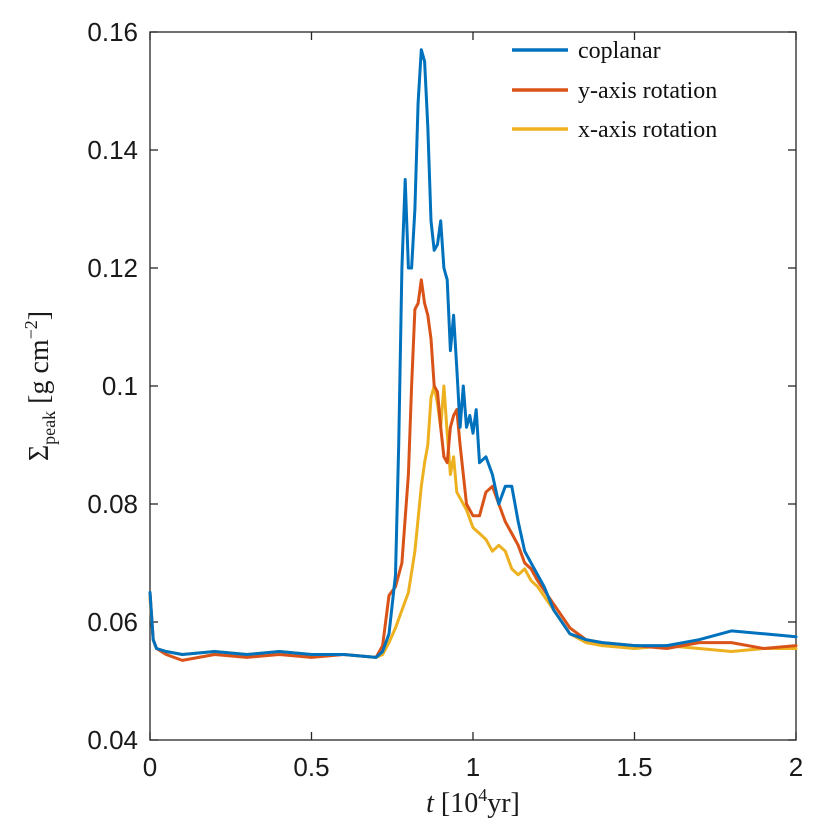 This screenshot has height=830, width=830. Describe the element at coordinates (112, 268) in the screenshot. I see `y-tick-label: 0.12` at that location.